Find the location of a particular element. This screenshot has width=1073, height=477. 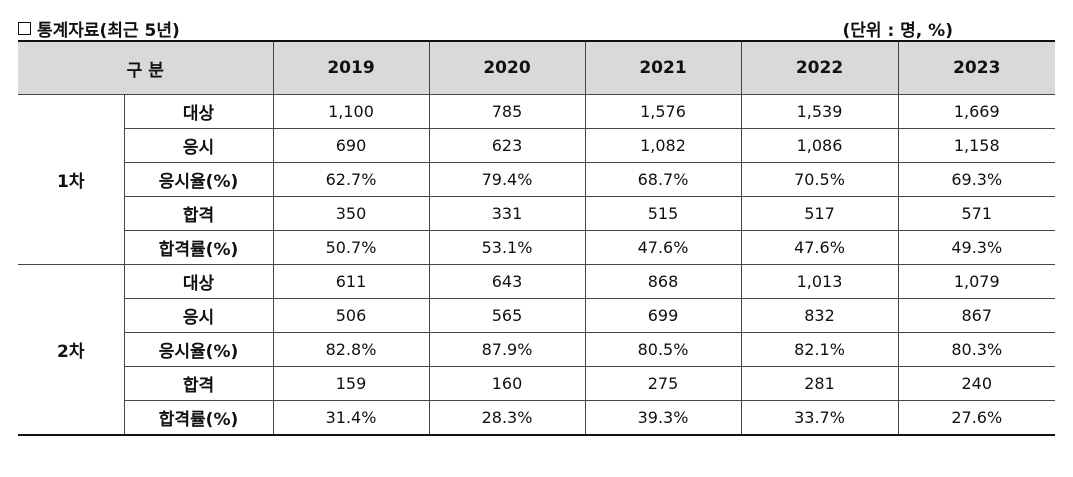

table-row: 합격률(%) 50.7% 53.1% 47.6% 47.6% 49.3% is located at coordinates (537, 247).